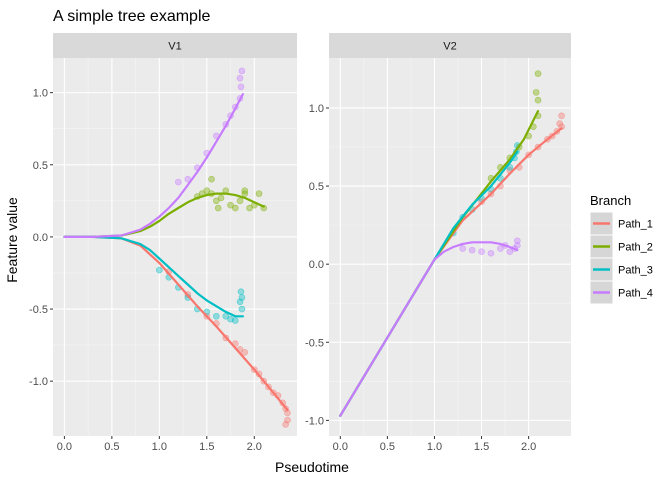 This screenshot has height=480, width=672. Describe the element at coordinates (312, 467) in the screenshot. I see `x-axis-title: Pseudotime` at that location.